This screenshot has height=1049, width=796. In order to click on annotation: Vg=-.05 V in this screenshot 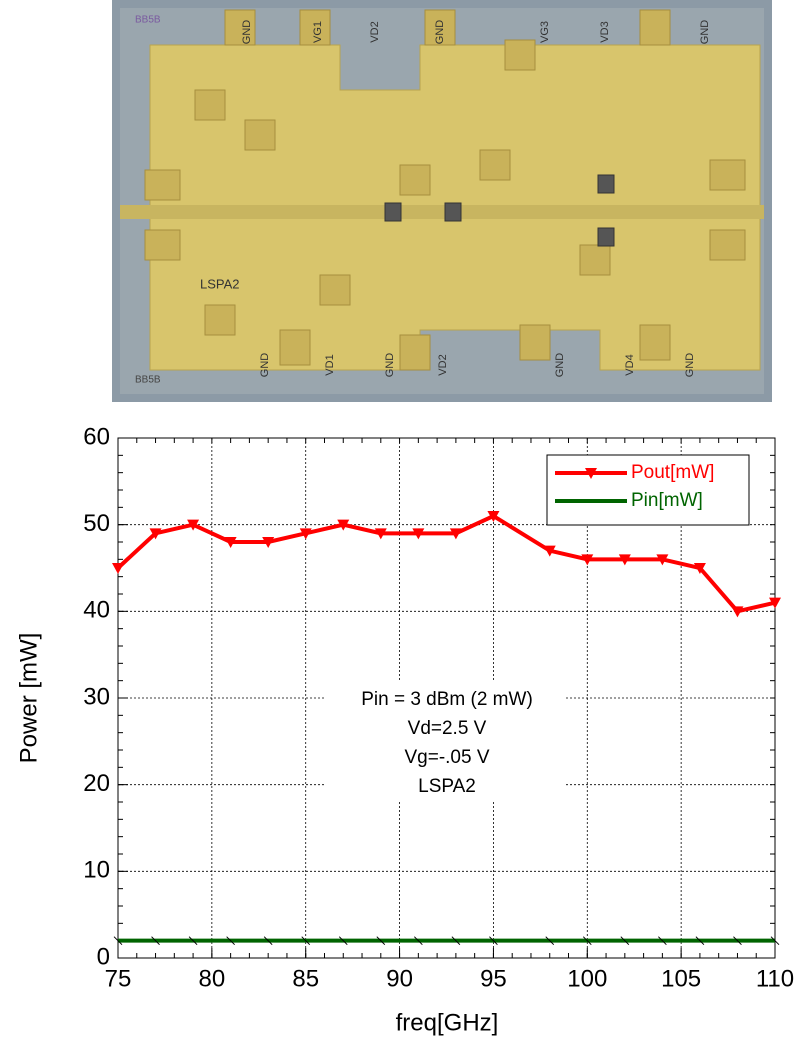, I will do `click(446, 757)`.